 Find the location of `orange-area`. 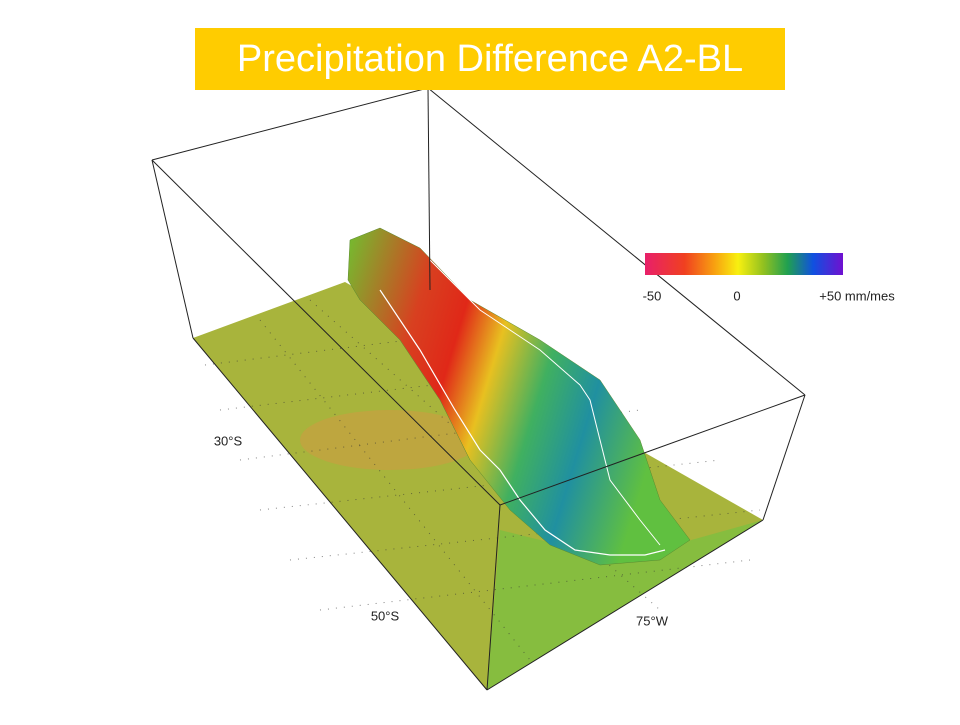

orange-area is located at coordinates (390, 440).